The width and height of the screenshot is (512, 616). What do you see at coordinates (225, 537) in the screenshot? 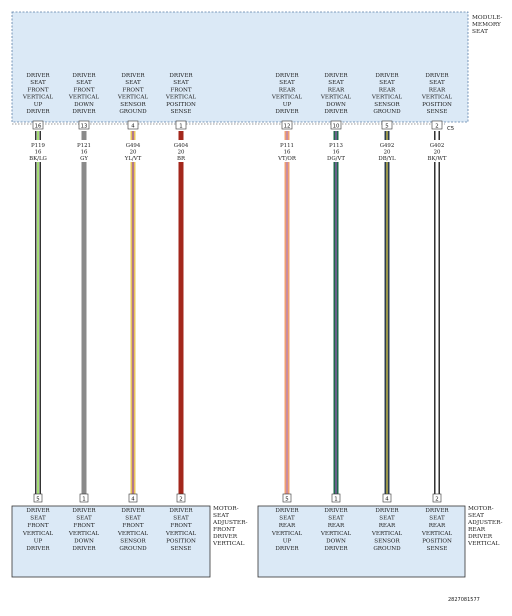
I see `front-motor-title-line: DRIVER` at bounding box center [225, 537].